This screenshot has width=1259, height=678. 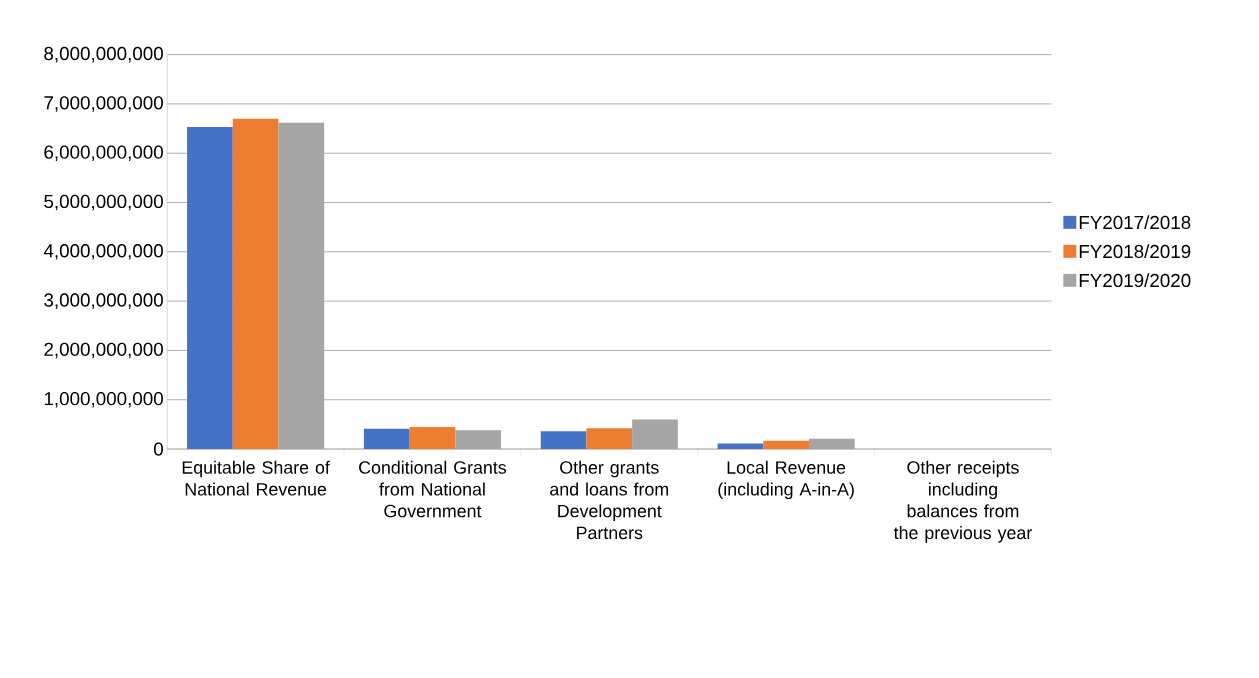 I want to click on y-tick-label: 7,000,000,000, so click(x=103, y=104).